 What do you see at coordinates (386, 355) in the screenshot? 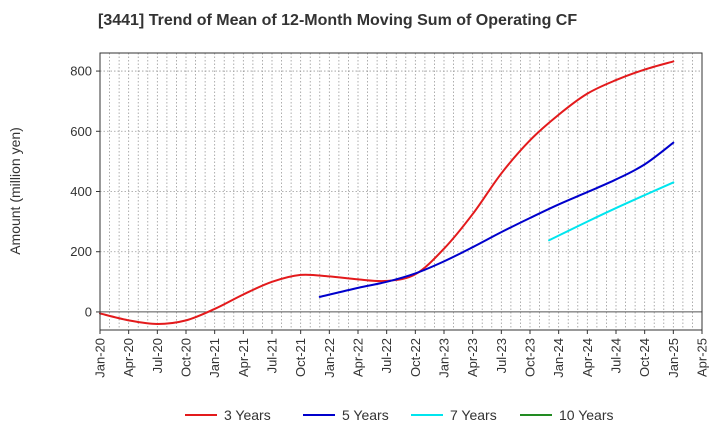
I see `x-tick-label: Jul-22` at bounding box center [386, 355].